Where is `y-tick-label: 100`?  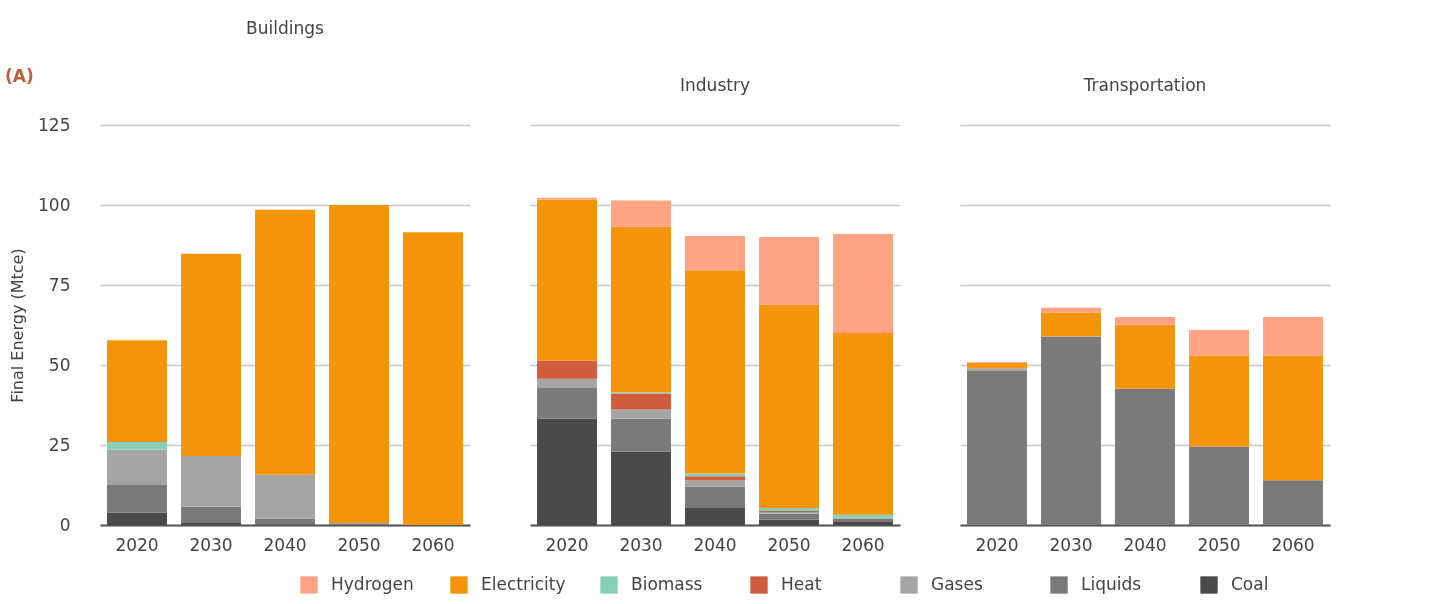
y-tick-label: 100 is located at coordinates (54, 204).